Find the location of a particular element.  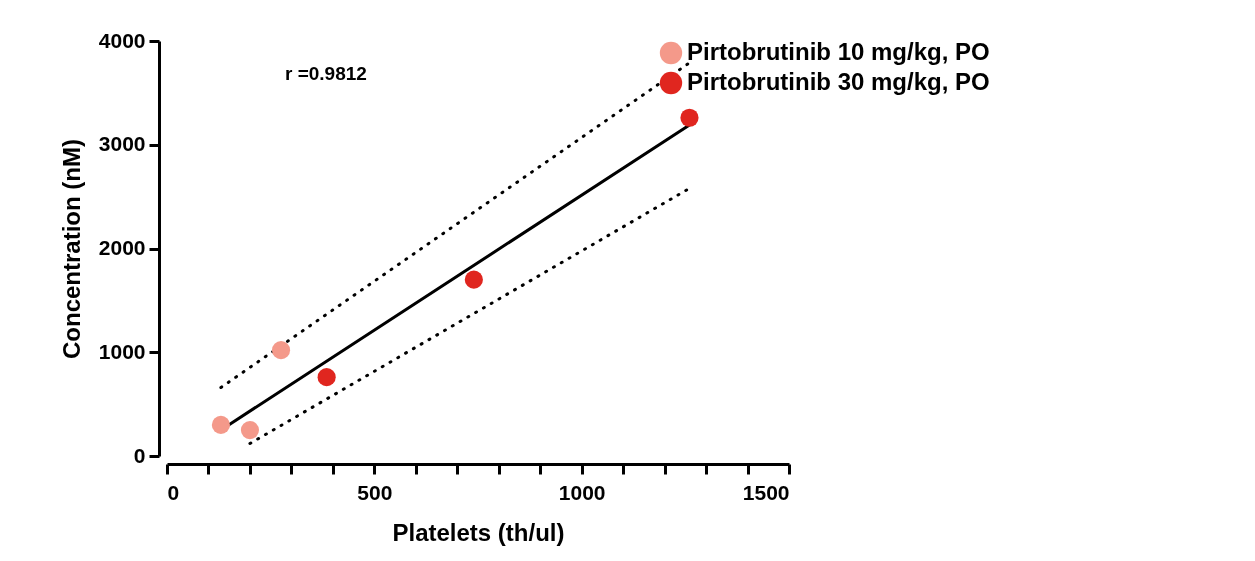

annotation: r =0.9812 is located at coordinates (326, 73).